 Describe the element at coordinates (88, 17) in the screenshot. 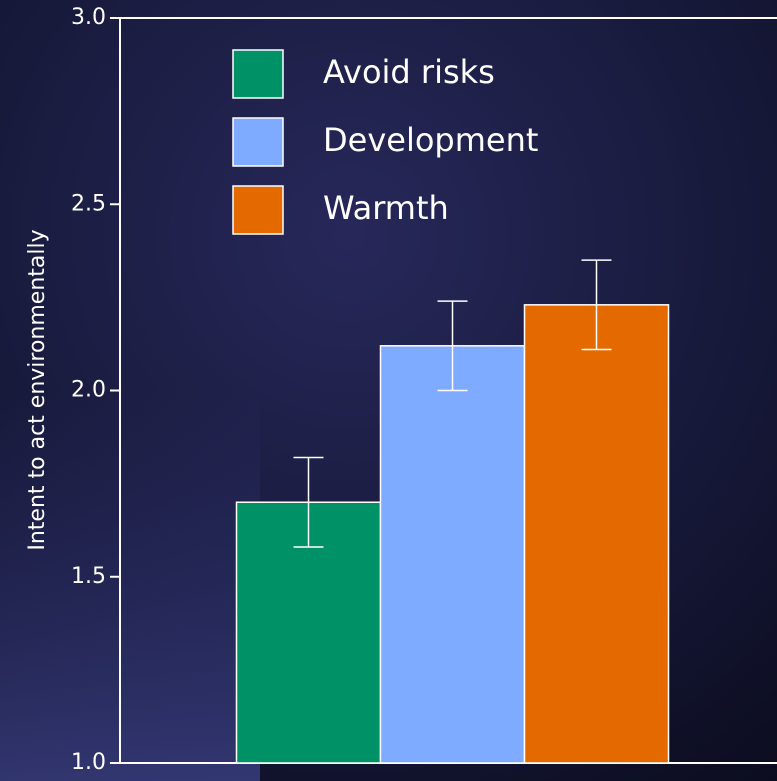

I see `y-tick-label: 3.0` at that location.